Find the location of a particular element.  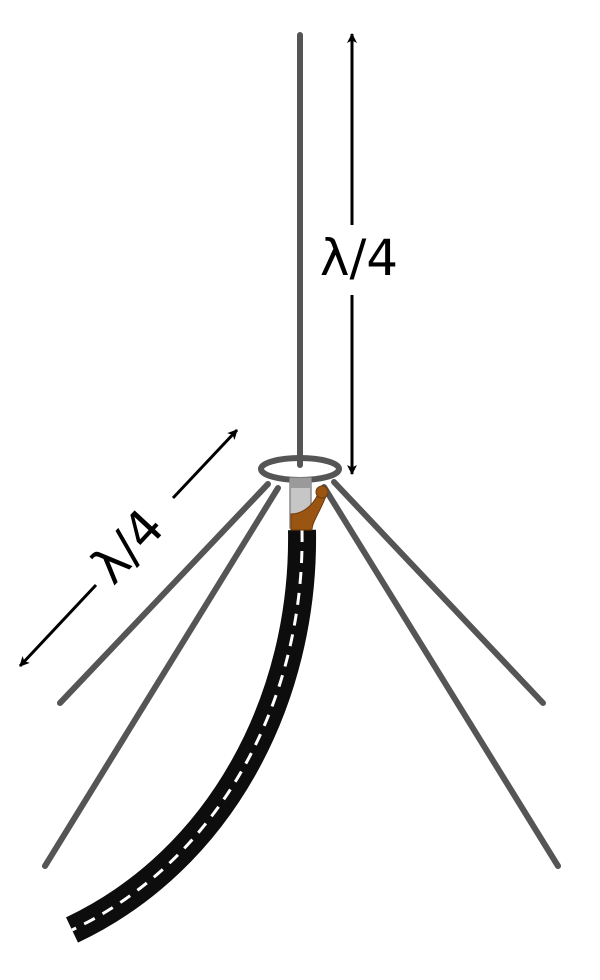

diagonal-arrow-lower is located at coordinates (58, 625).